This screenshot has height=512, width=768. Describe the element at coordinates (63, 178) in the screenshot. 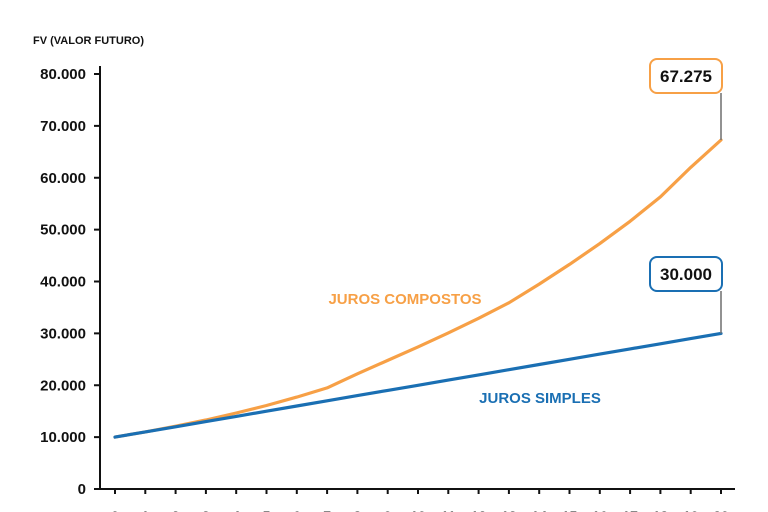

I see `y-tick-label: 60.000` at that location.